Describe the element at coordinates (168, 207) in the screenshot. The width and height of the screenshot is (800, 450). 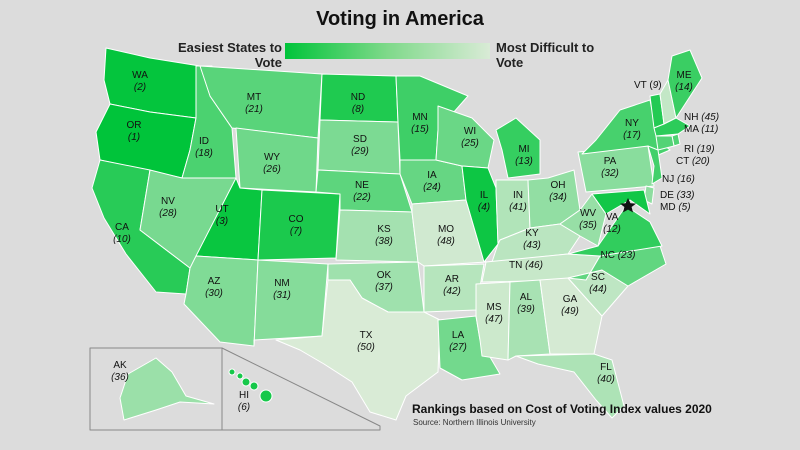
I see `label-nv: NV (28)` at that location.